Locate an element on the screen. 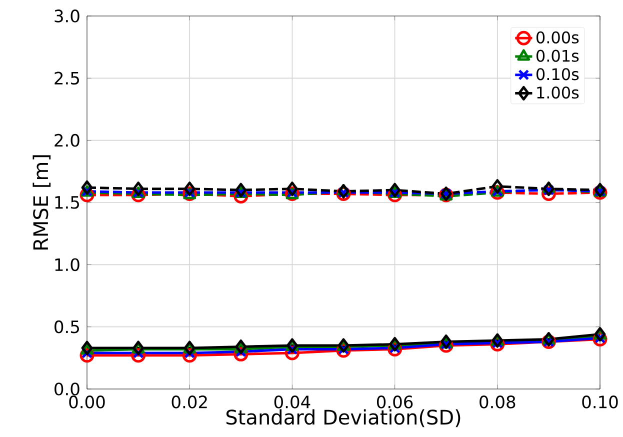 The width and height of the screenshot is (623, 437). y-axis-title: RMSE [m] is located at coordinates (41, 202).